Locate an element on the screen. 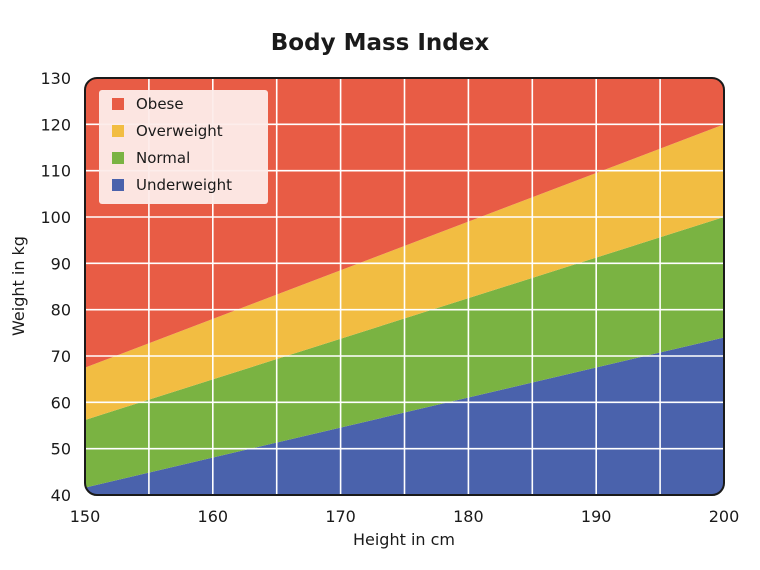 The image size is (760, 570). x-tick-label: 170 is located at coordinates (340, 516).